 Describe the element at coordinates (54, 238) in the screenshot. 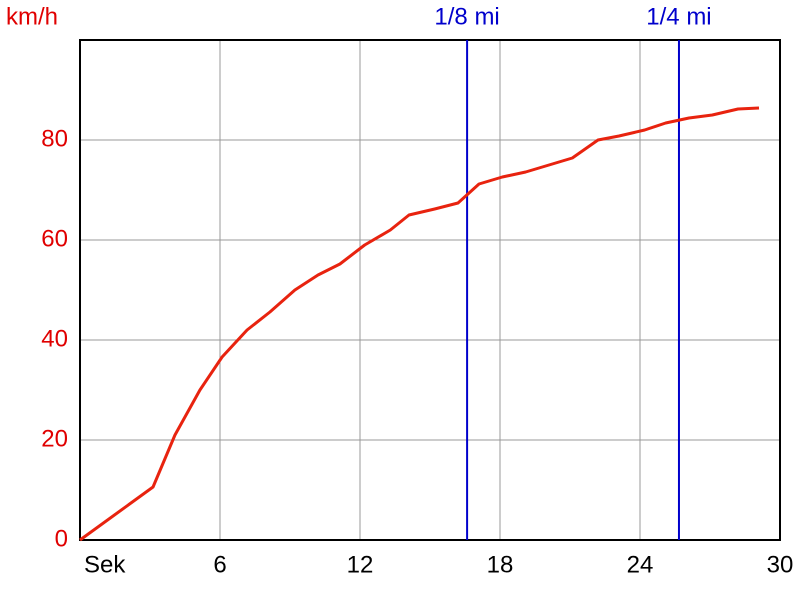

I see `y-tick-label: 60` at that location.